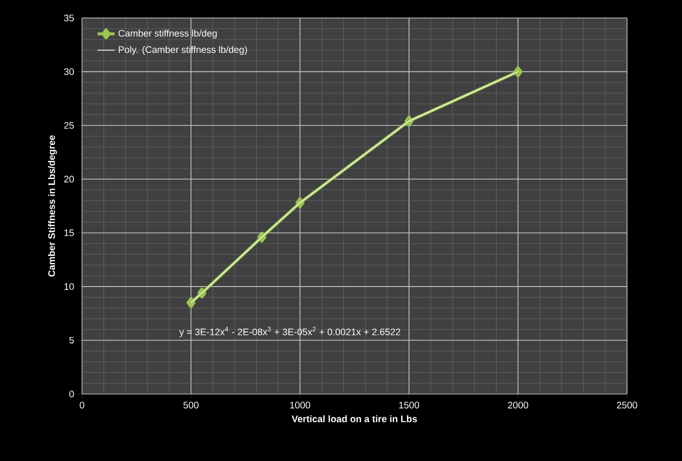 The width and height of the screenshot is (682, 461). What do you see at coordinates (82, 405) in the screenshot?
I see `x-tick-label: 0` at bounding box center [82, 405].